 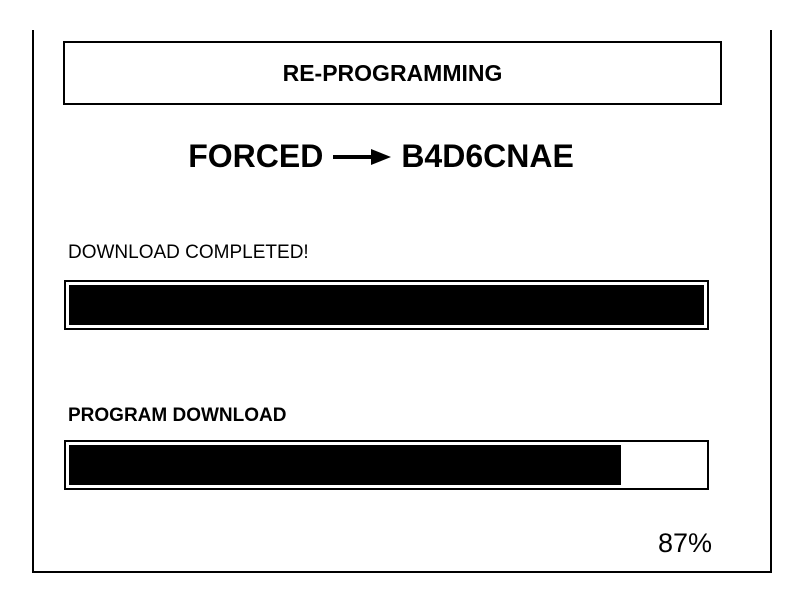 I want to click on download-bar, so click(x=386, y=305).